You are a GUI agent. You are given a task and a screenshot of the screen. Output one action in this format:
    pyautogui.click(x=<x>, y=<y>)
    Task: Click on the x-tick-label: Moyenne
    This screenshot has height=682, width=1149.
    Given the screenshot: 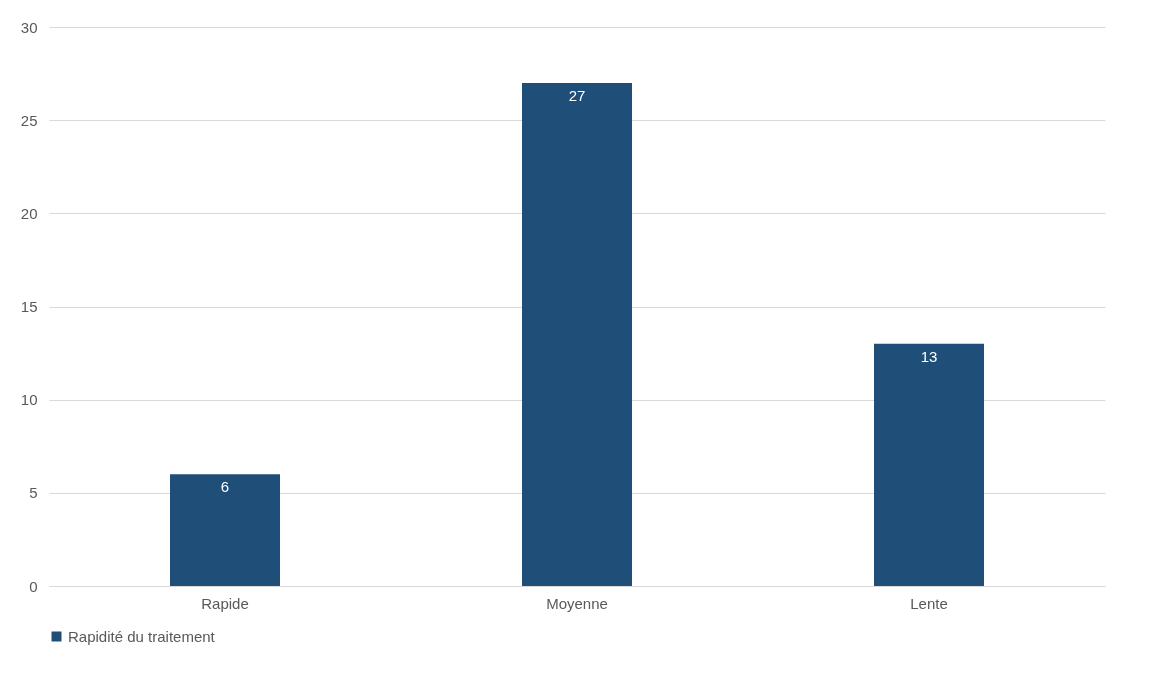 What is the action you would take?
    pyautogui.click(x=577, y=603)
    